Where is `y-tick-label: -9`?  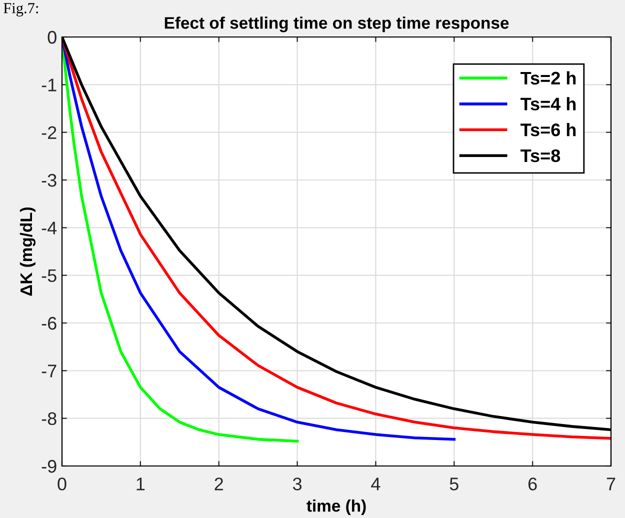 y-tick-label: -9 is located at coordinates (49, 466).